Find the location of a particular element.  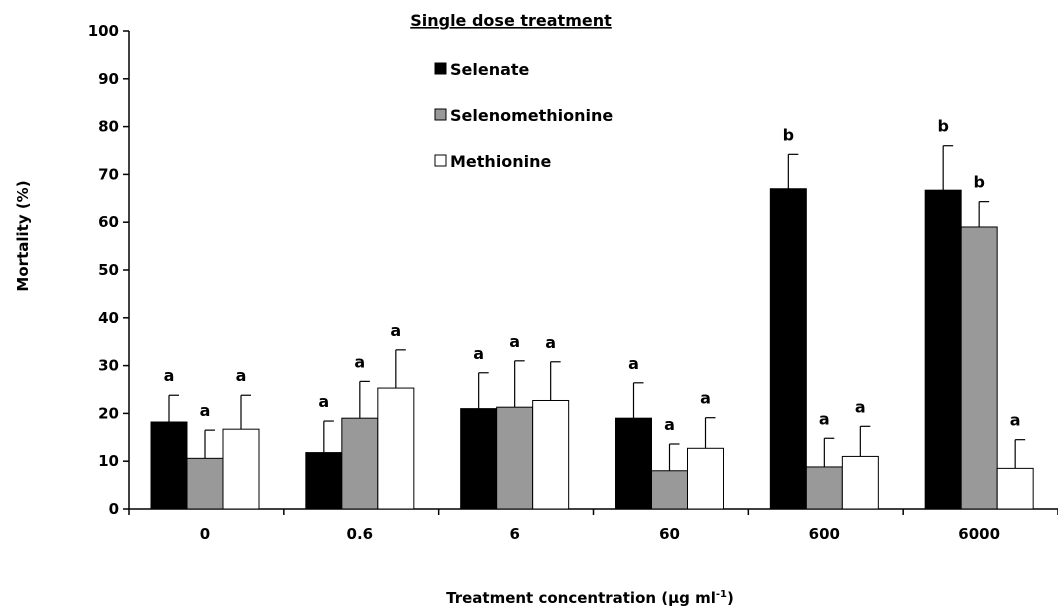

y-tick-label: 100 is located at coordinates (103, 31).